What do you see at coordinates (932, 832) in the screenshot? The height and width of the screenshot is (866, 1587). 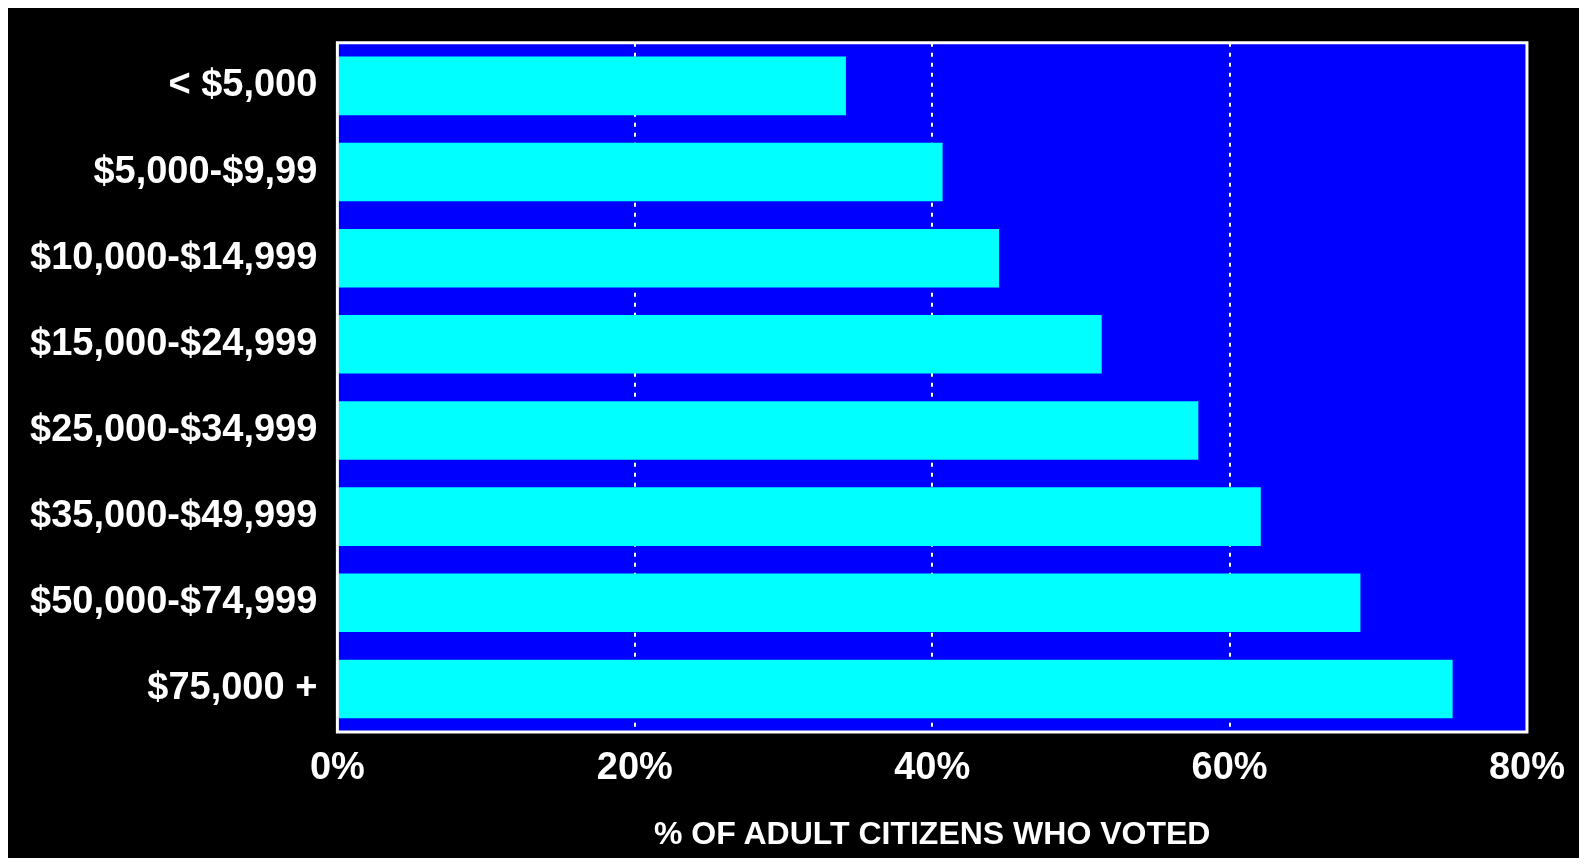 I see `x-axis-title: % OF ADULT CITIZENS WHO VOTED` at bounding box center [932, 832].